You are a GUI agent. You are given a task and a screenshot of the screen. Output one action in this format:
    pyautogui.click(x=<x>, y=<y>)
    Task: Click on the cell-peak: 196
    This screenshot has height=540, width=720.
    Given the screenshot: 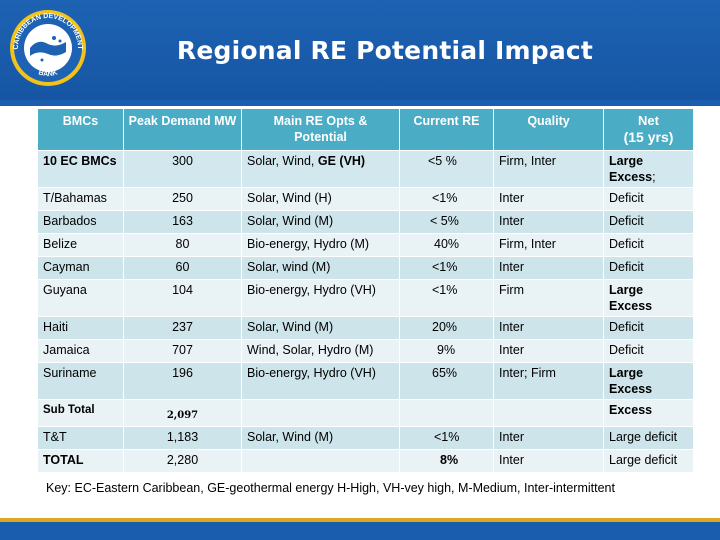 What is the action you would take?
    pyautogui.click(x=182, y=381)
    